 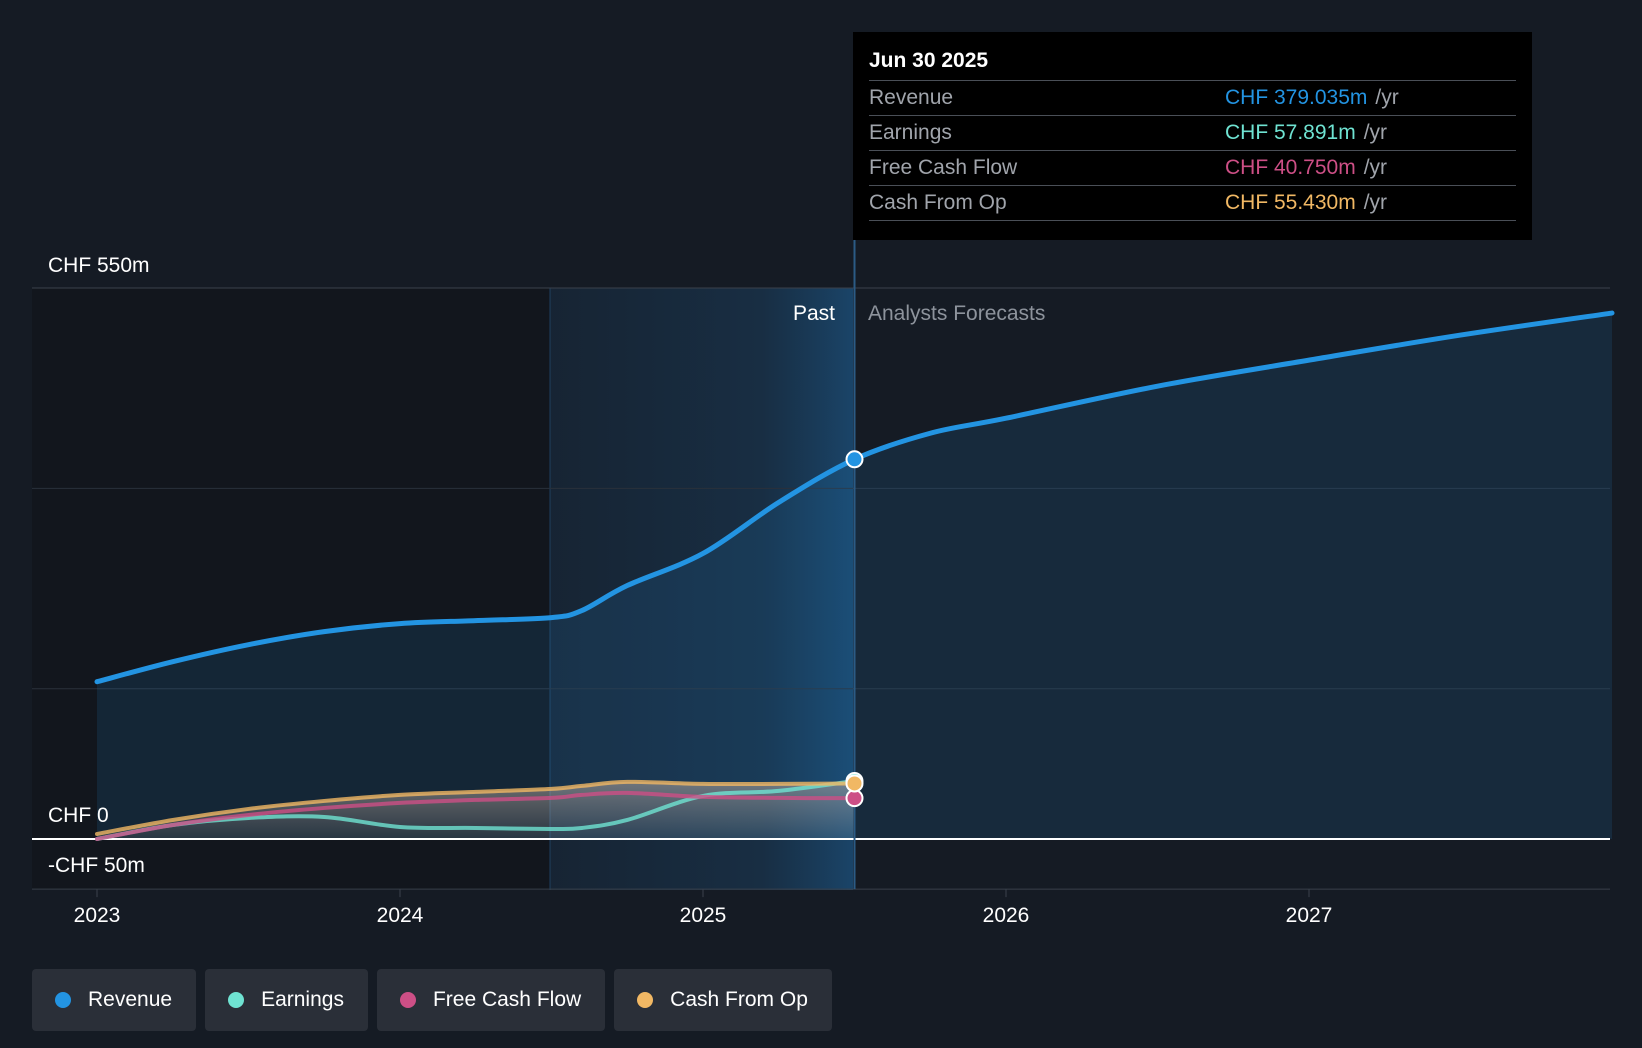 What do you see at coordinates (956, 313) in the screenshot?
I see `forecast-label: Analysts Forecasts` at bounding box center [956, 313].